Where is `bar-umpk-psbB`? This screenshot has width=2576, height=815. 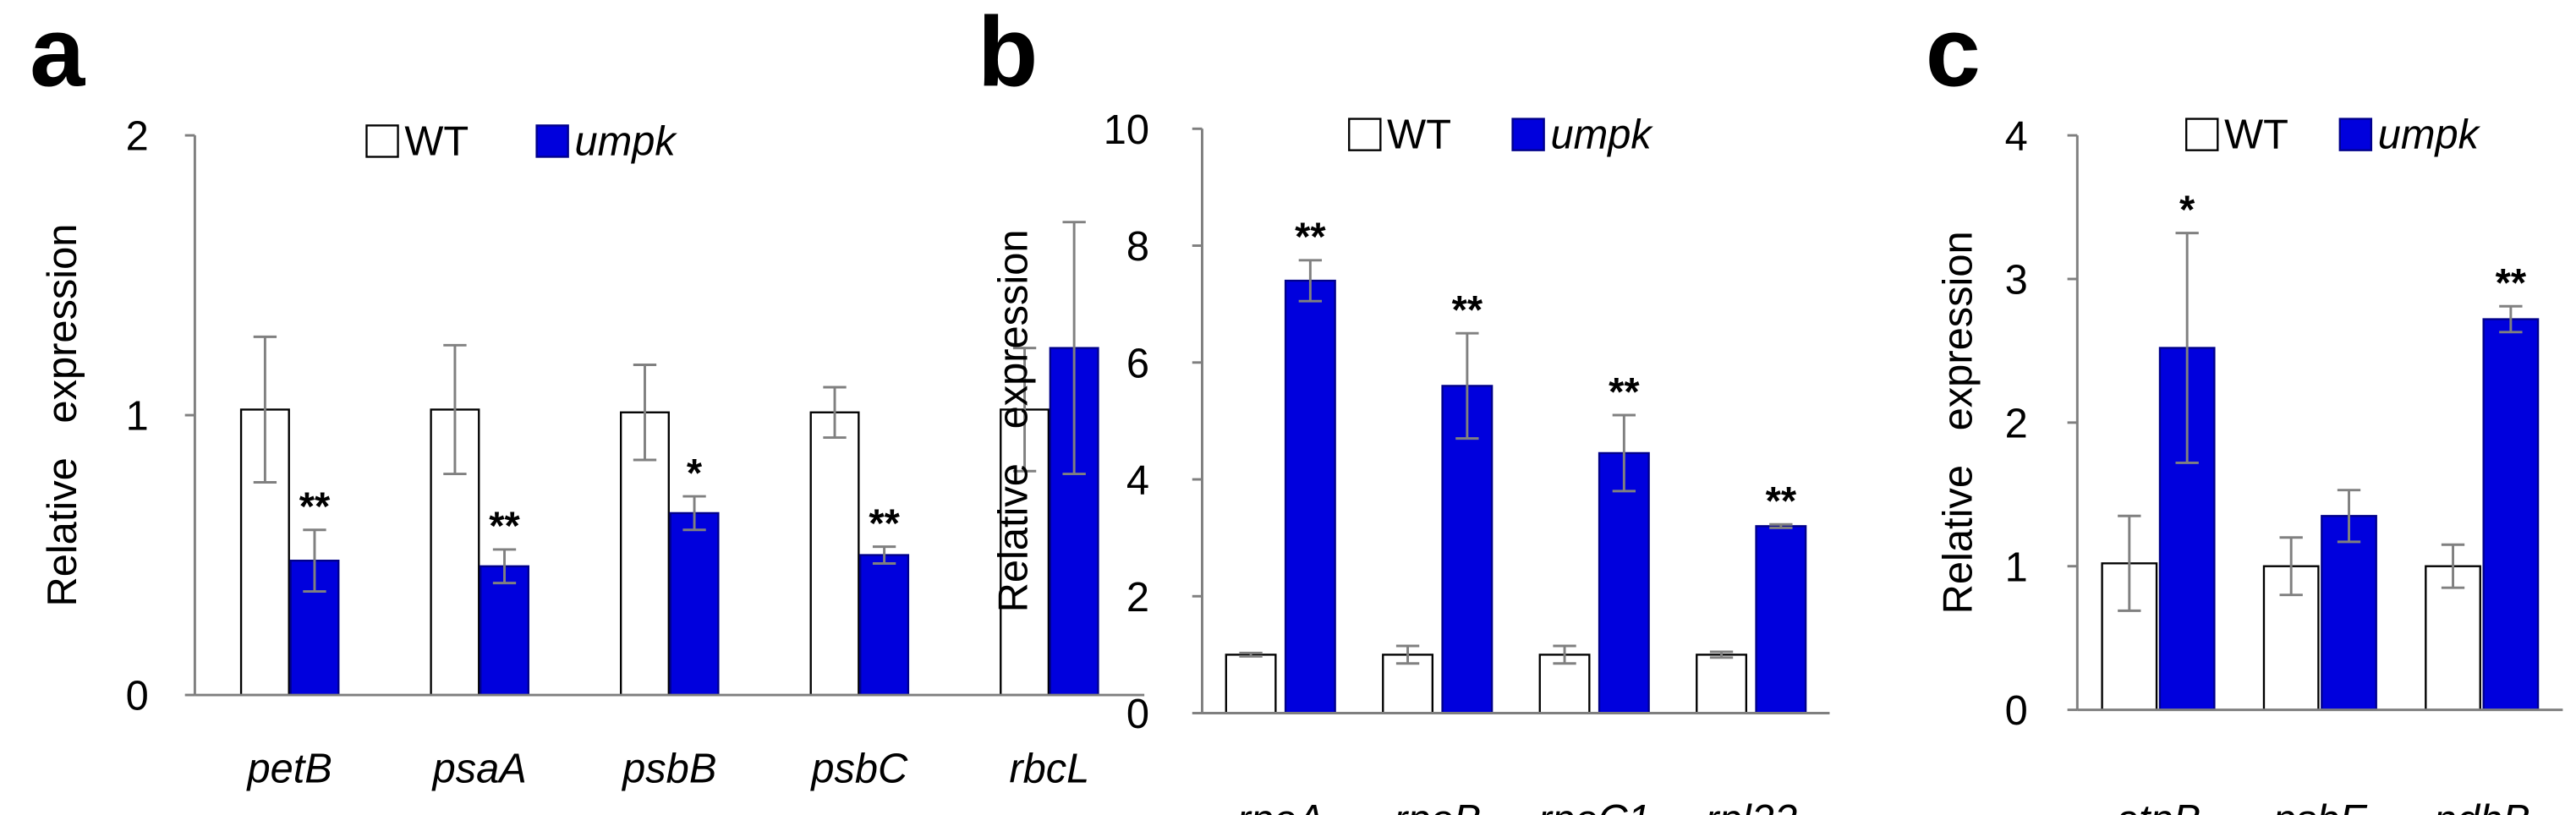
bar-umpk-psbB is located at coordinates (694, 604).